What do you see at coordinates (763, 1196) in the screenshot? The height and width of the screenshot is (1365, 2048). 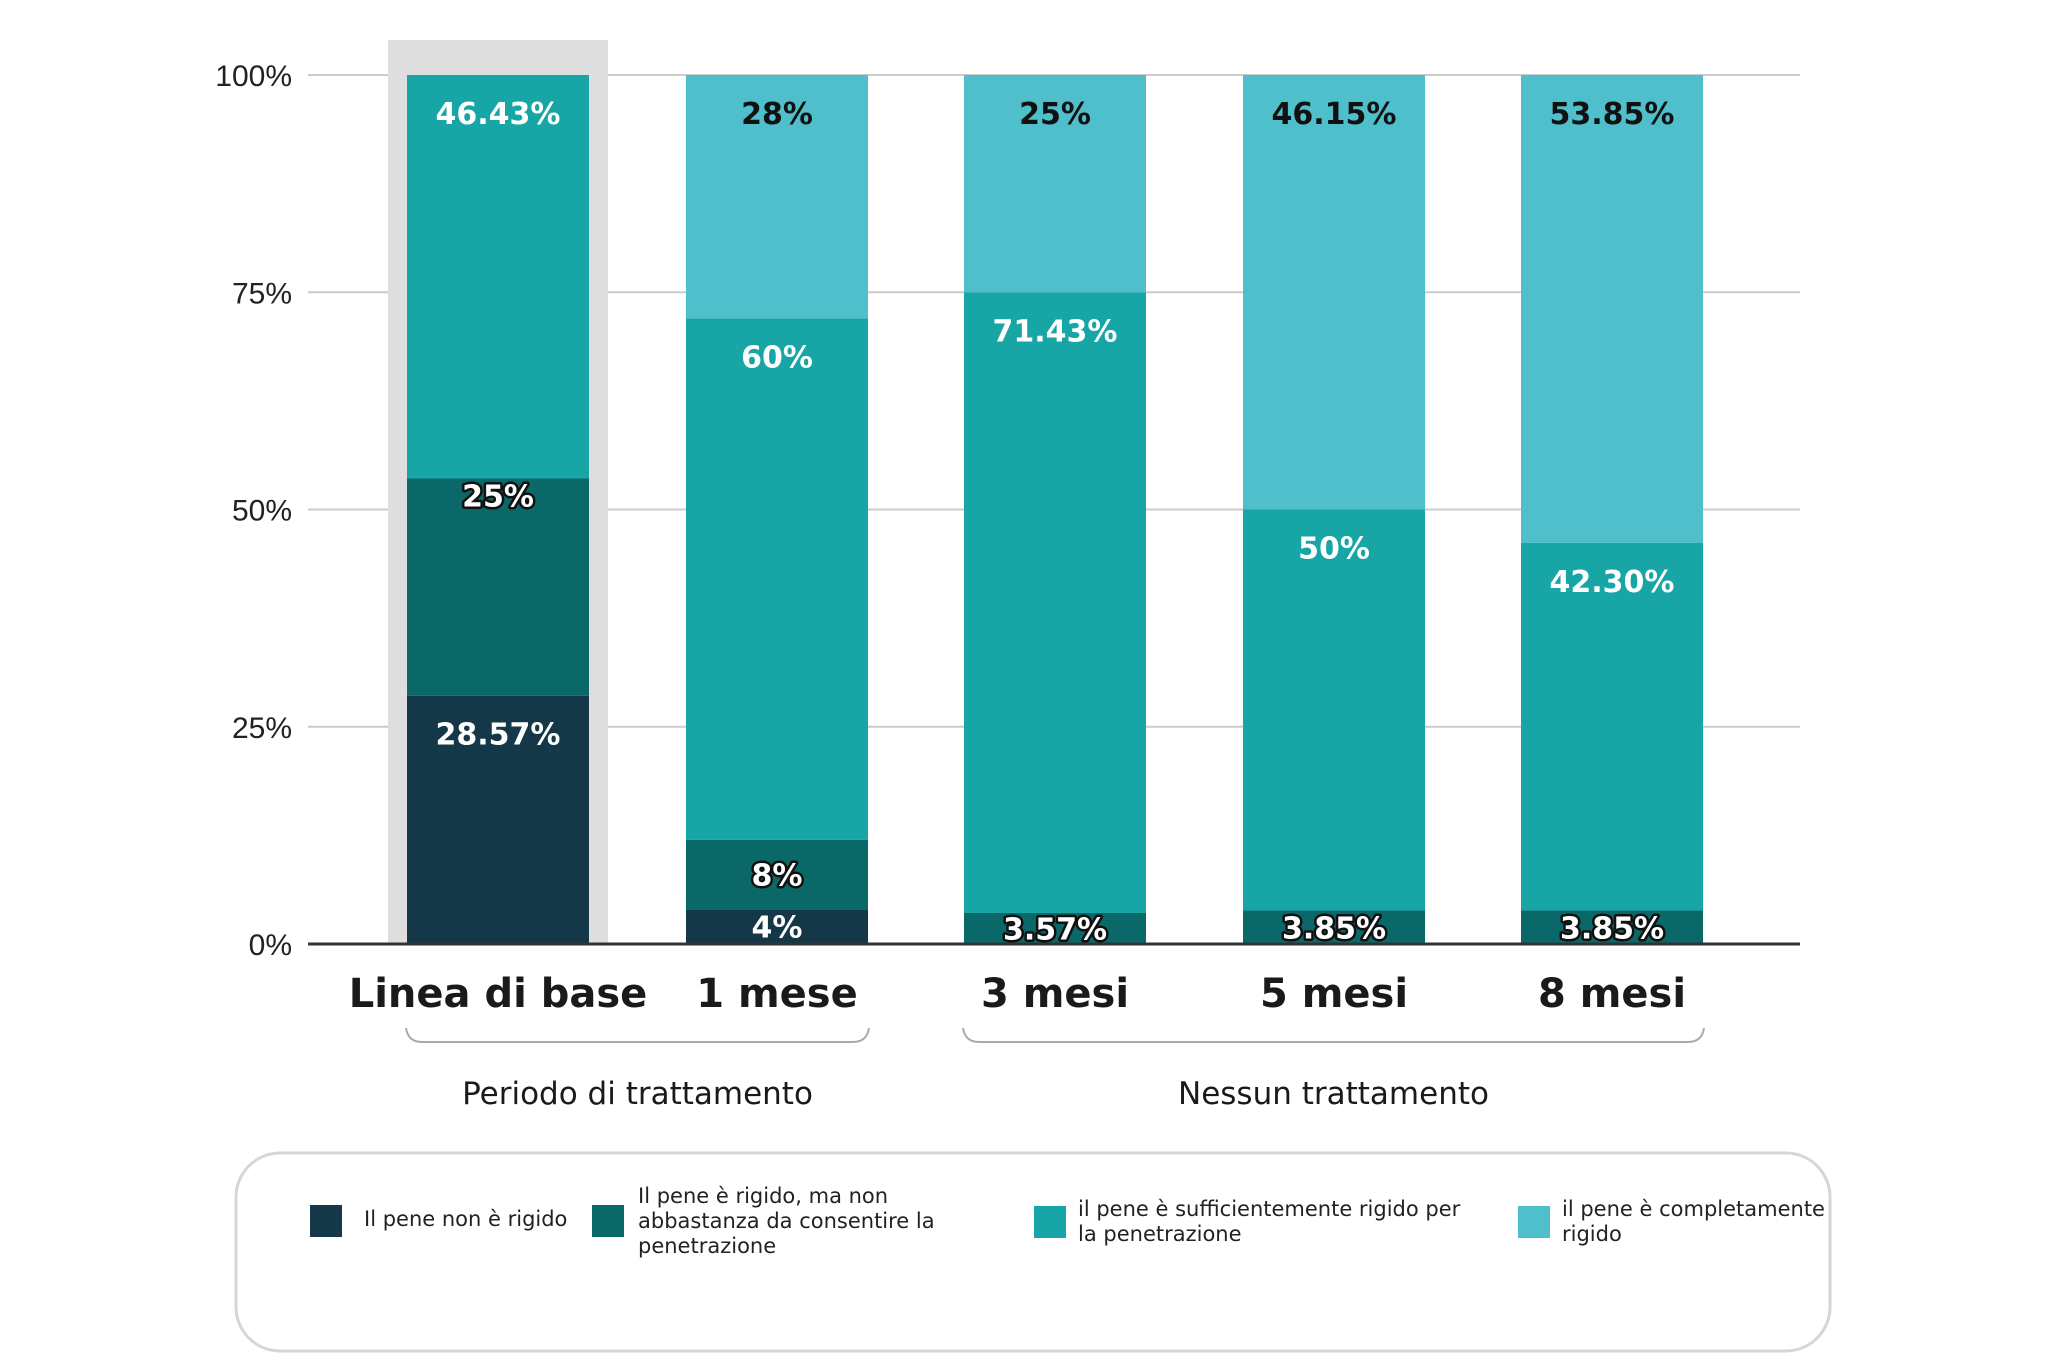 I see `legend-label: Il pene è rigido, ma non` at bounding box center [763, 1196].